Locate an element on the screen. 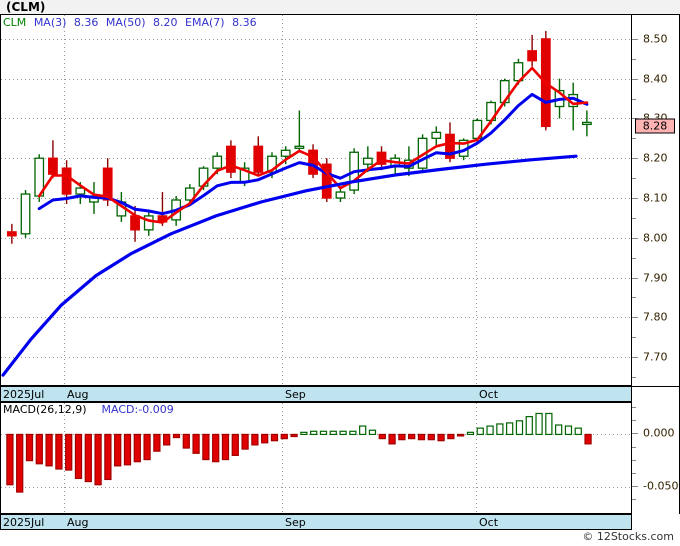 The width and height of the screenshot is (680, 546). price-y-axis: 8.508.408.308.208.108.007.907.807.708.28 is located at coordinates (656, 200).